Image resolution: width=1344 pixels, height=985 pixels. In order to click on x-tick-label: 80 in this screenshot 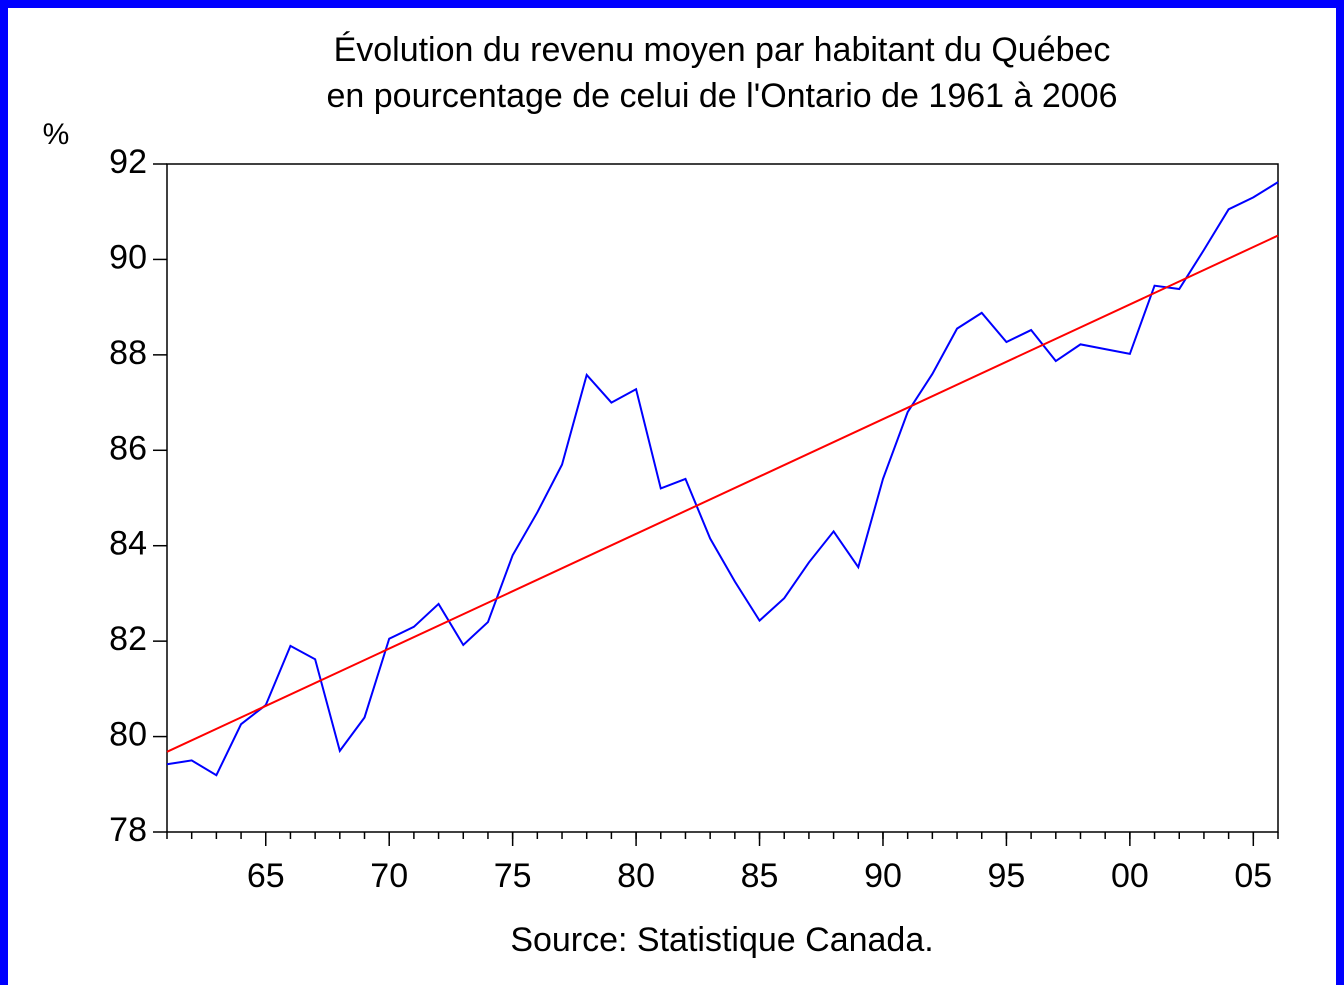, I will do `click(636, 876)`.